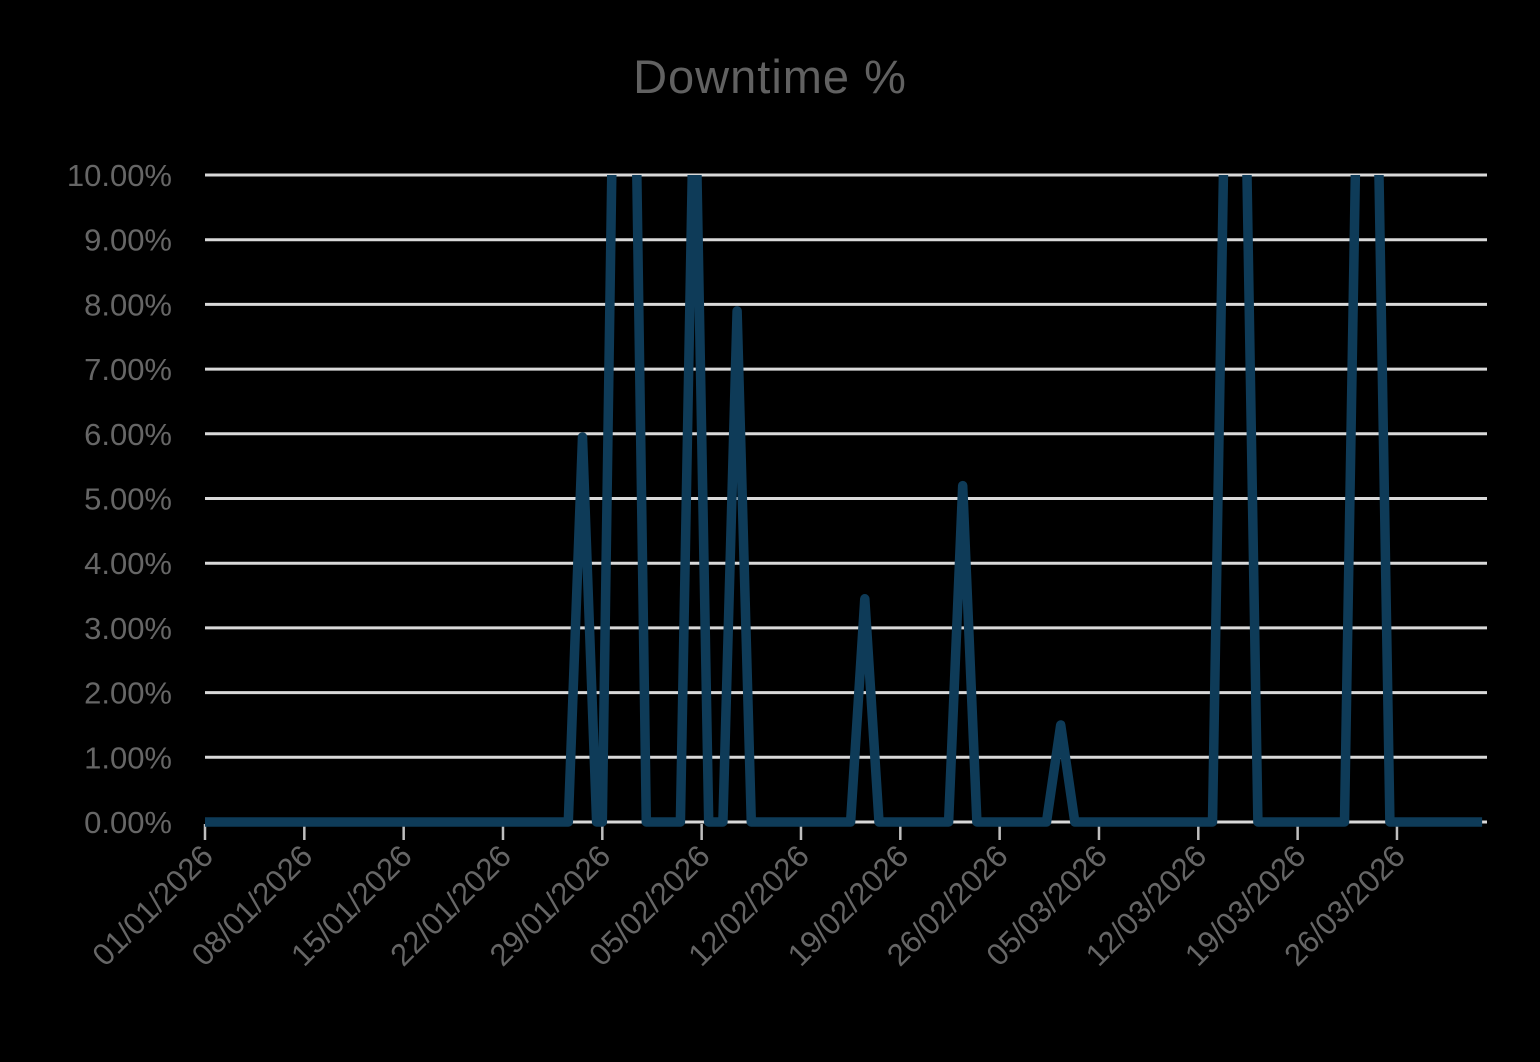 Image resolution: width=1540 pixels, height=1062 pixels. What do you see at coordinates (128, 240) in the screenshot?
I see `y-axis-label: 9.00%` at bounding box center [128, 240].